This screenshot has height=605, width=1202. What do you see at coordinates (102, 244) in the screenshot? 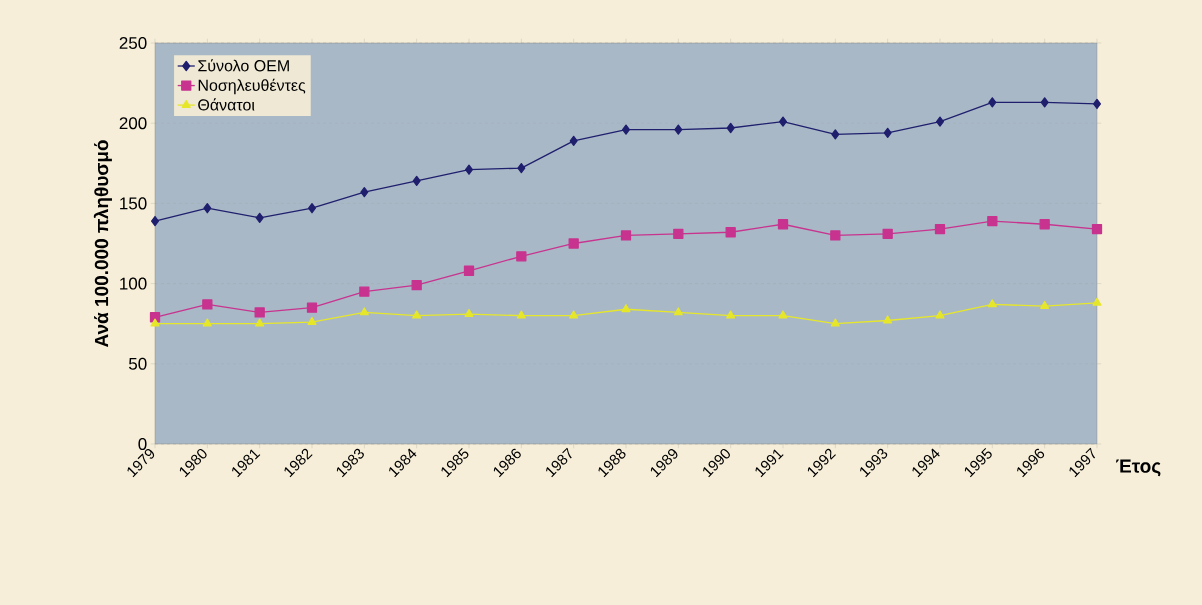
I see `y-axis-title: Ανά 100.000 πληθυσμό` at bounding box center [102, 244].